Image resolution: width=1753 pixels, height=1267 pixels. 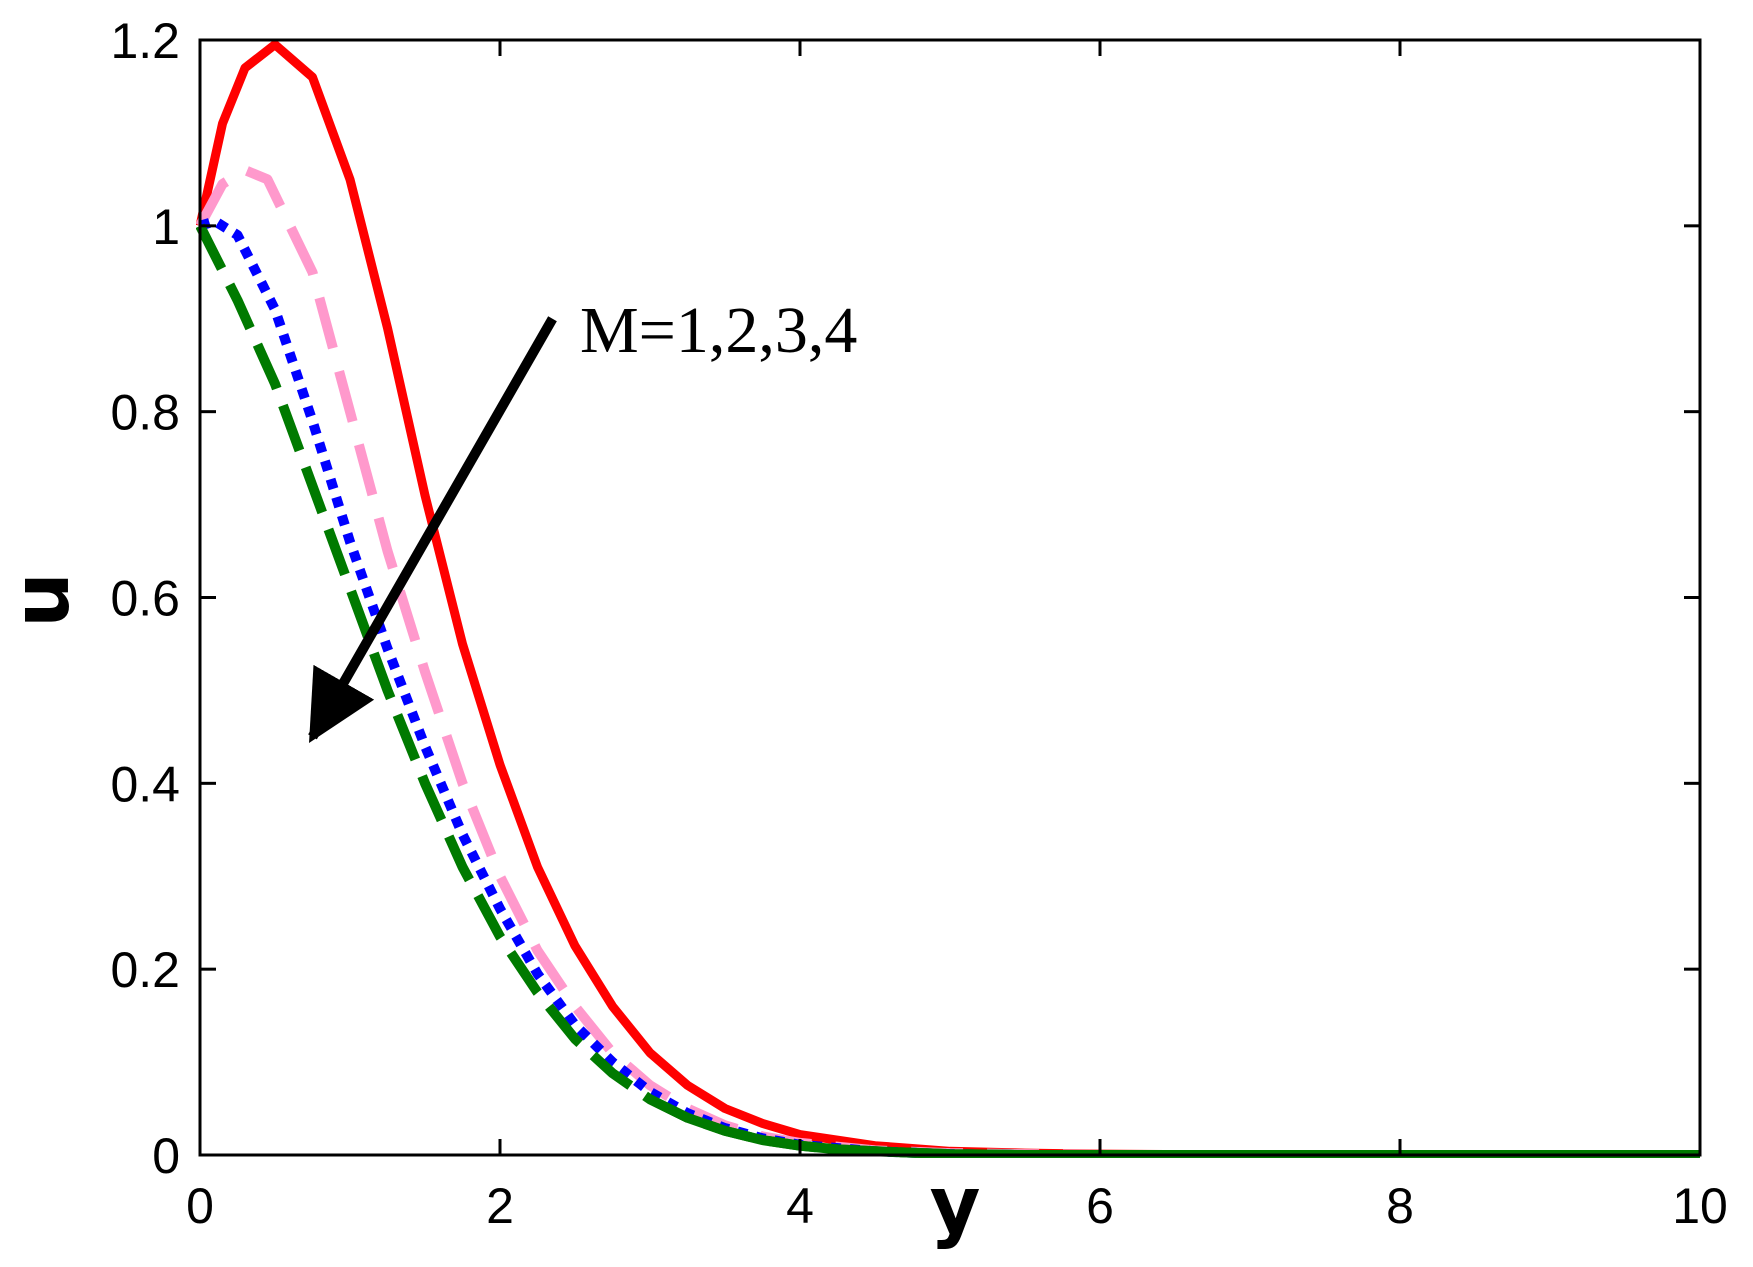 What do you see at coordinates (145, 413) in the screenshot?
I see `y-tick-label-4: 0.8` at bounding box center [145, 413].